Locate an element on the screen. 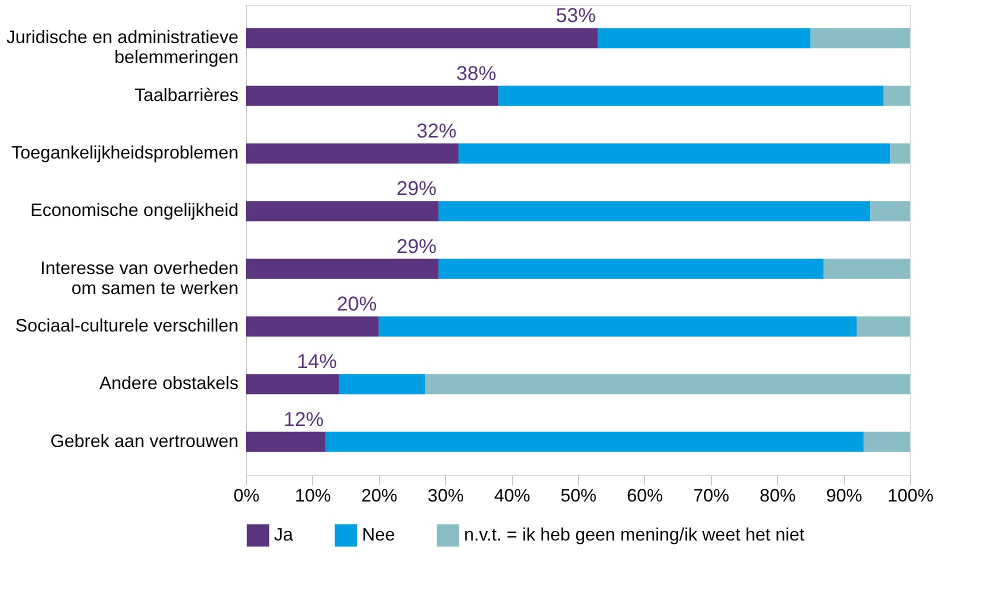  x-tick-label: 0% is located at coordinates (246, 496).